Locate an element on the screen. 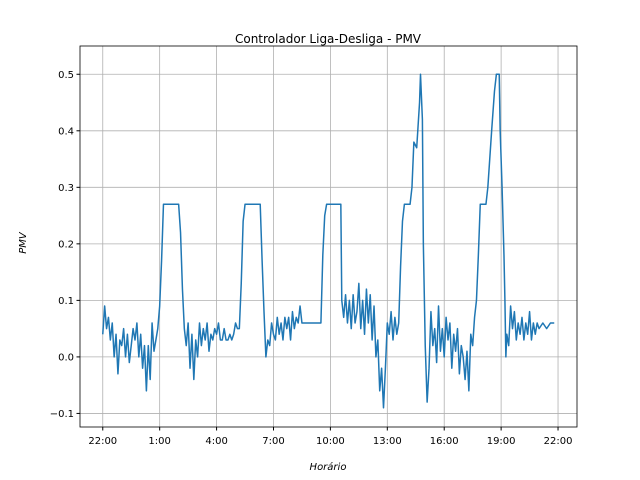  x-tick-label: 19:00 is located at coordinates (501, 441).